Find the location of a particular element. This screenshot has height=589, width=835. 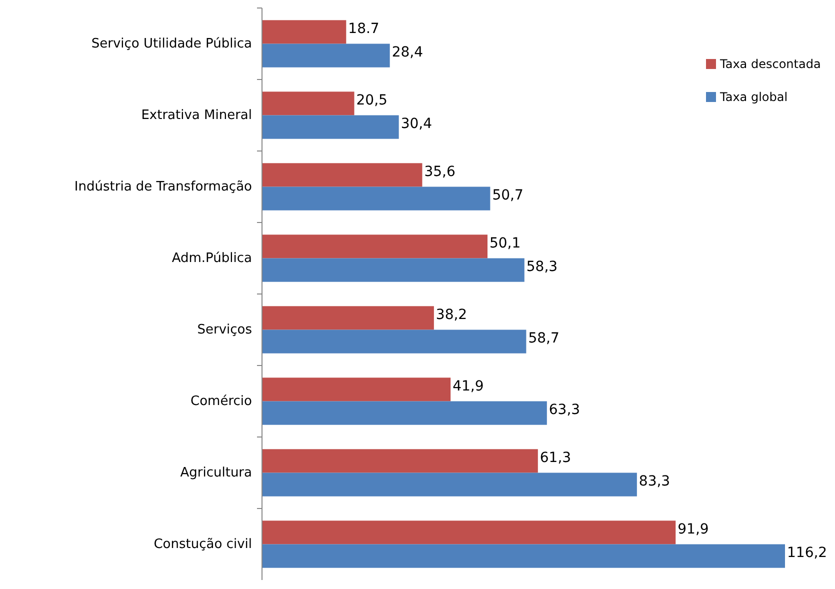

y-tick-label: Serviço Utilidade Pública is located at coordinates (171, 44).